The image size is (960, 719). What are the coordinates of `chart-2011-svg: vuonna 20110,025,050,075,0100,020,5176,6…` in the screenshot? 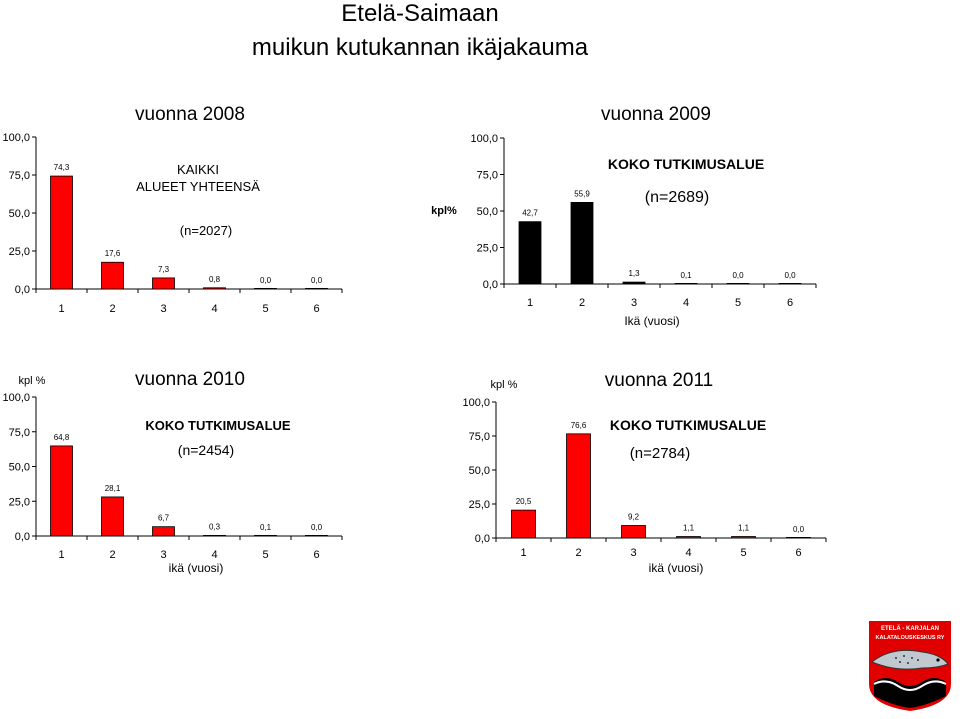 It's located at (644, 472).